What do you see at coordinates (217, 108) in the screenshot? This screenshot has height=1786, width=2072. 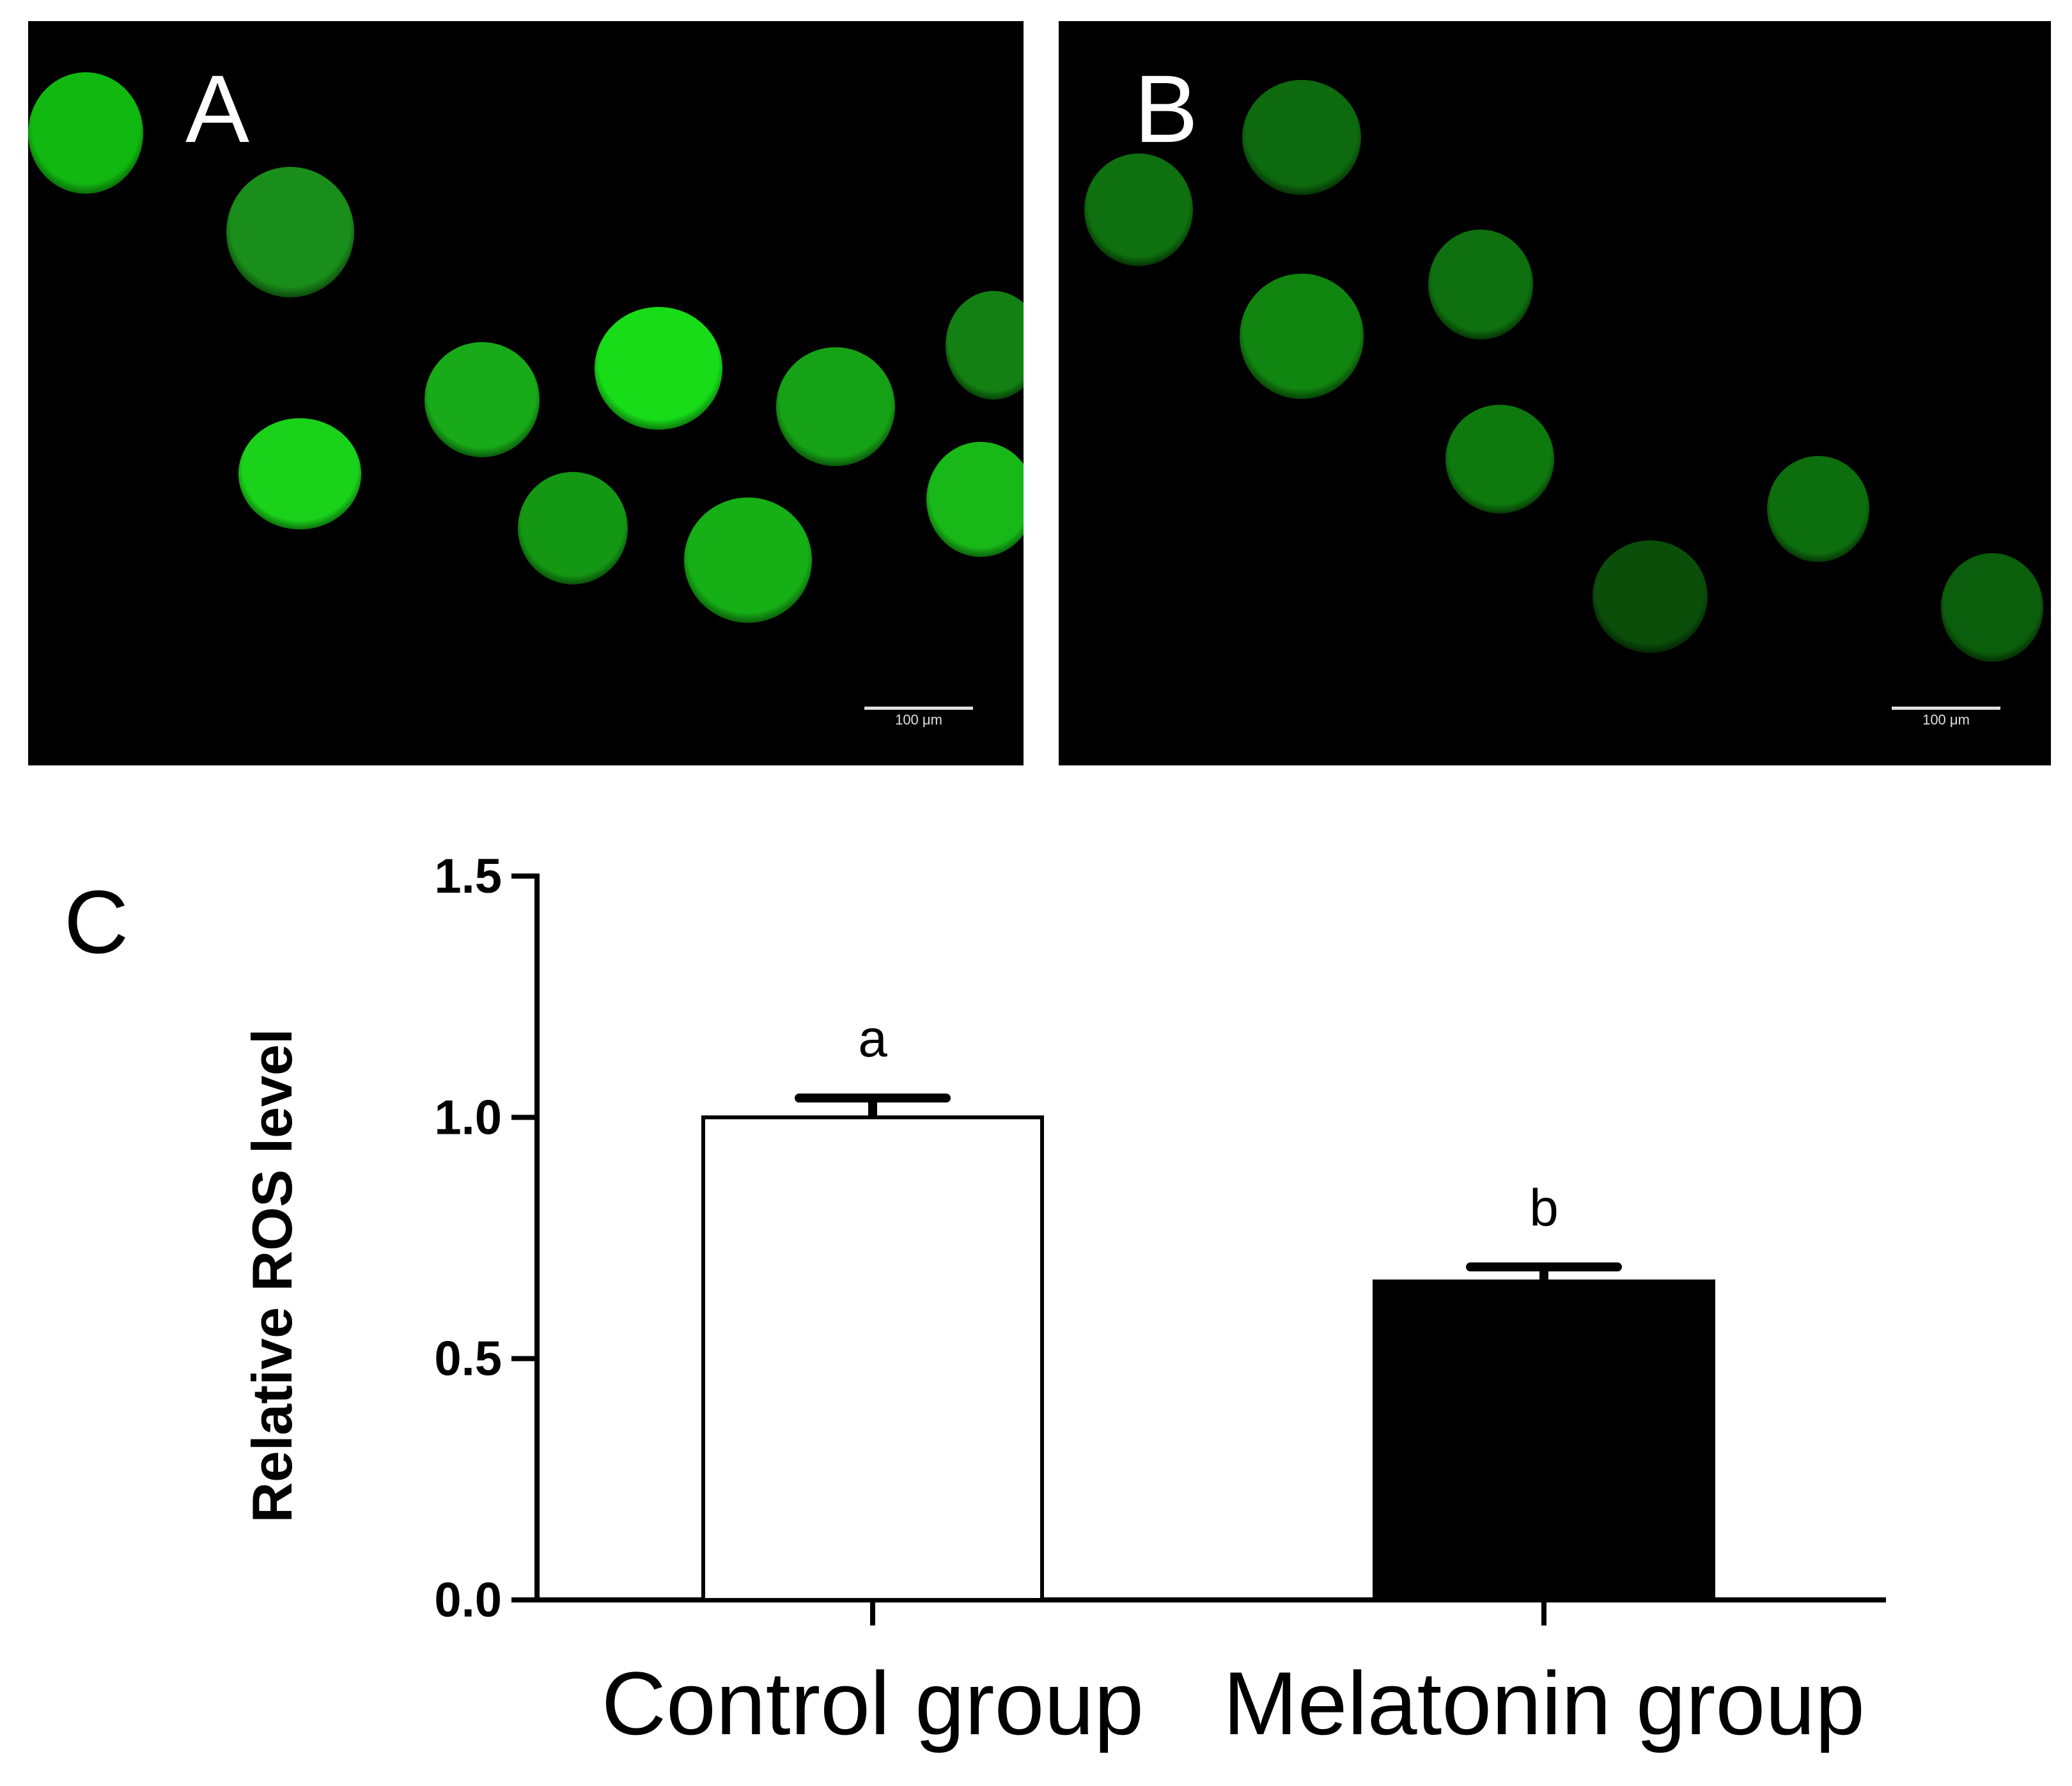 I see `panel-label-a: A` at bounding box center [217, 108].